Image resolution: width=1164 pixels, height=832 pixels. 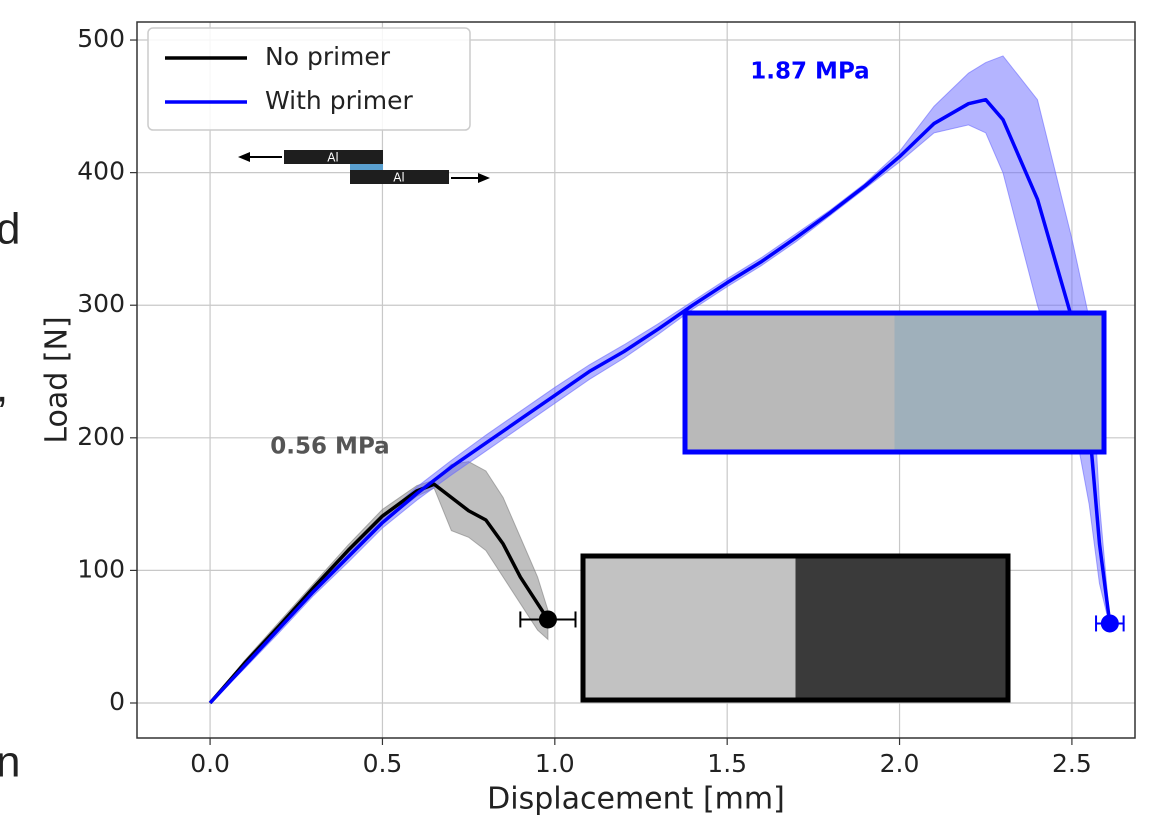 What do you see at coordinates (101, 38) in the screenshot?
I see `y-tick-label: 500` at bounding box center [101, 38].